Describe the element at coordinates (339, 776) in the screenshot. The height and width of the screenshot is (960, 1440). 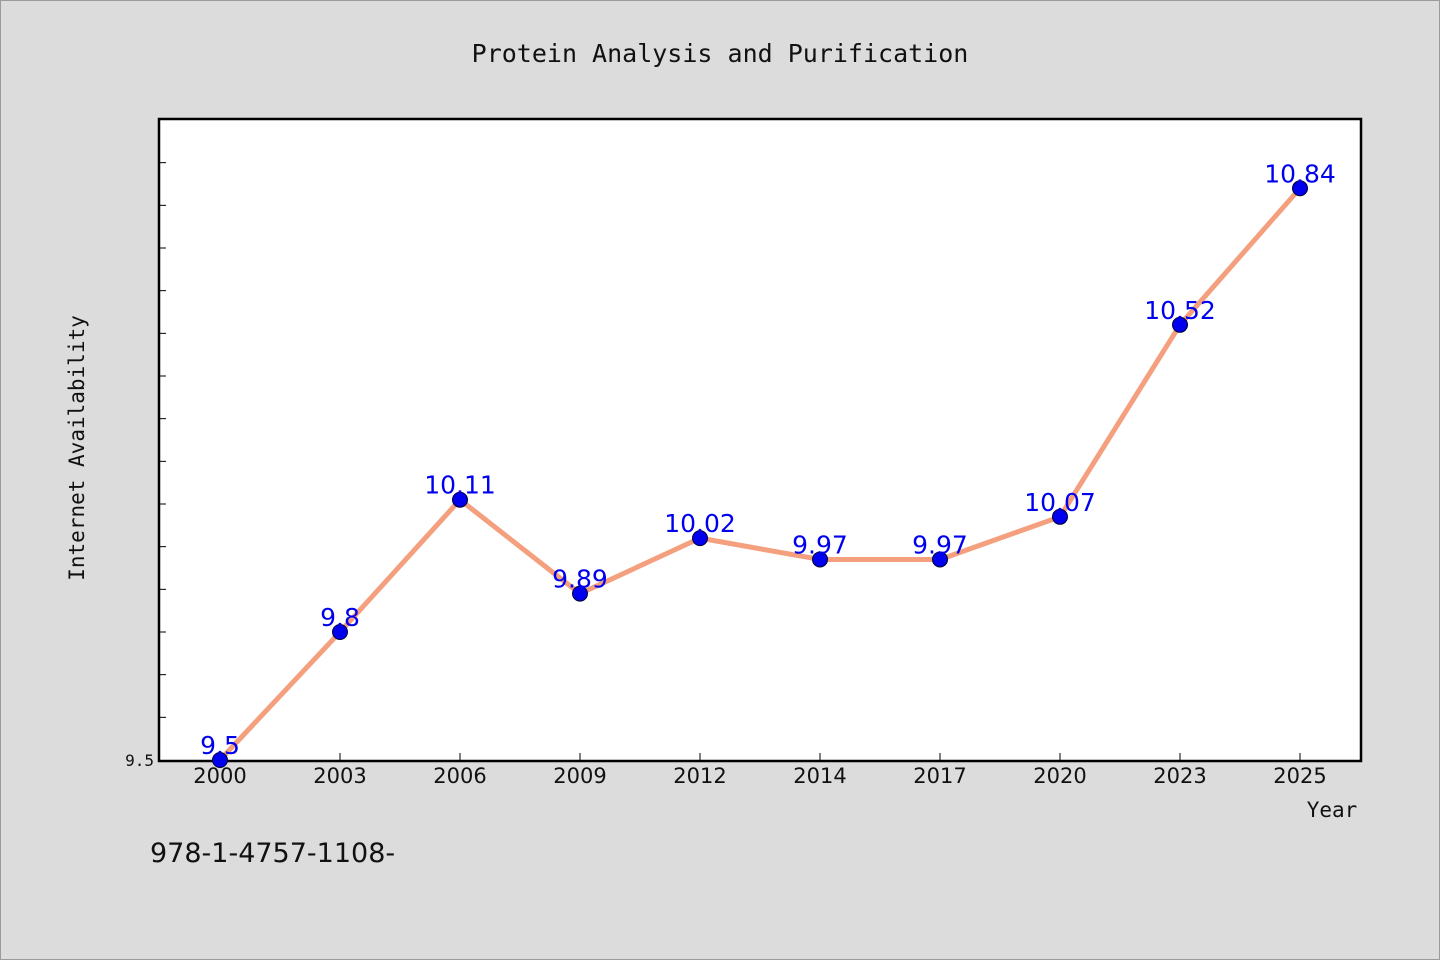
I see `x-tick-label: 2003` at that location.